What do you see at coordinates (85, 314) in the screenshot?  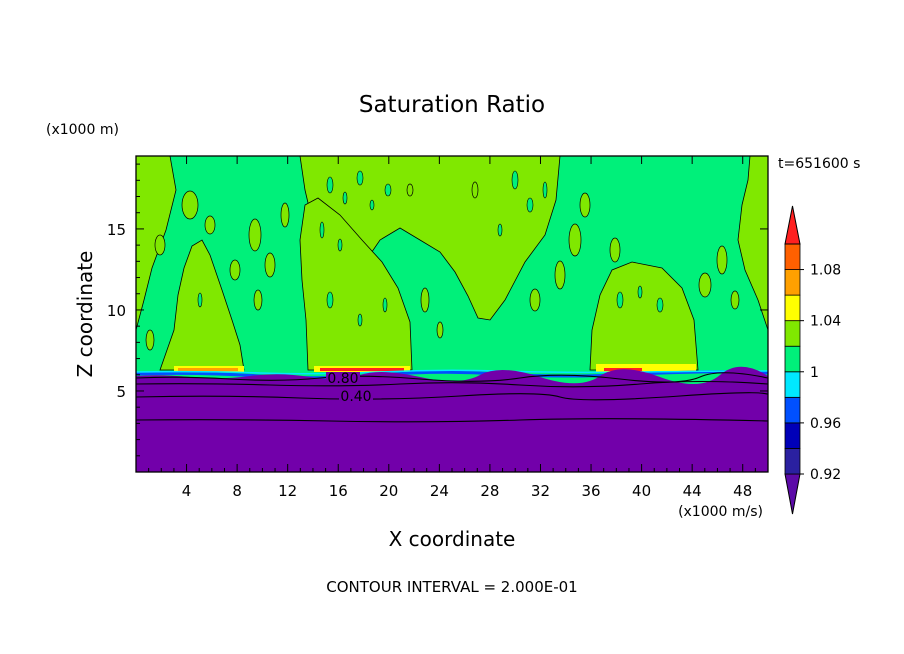 I see `y-axis-label: Z coordinate` at bounding box center [85, 314].